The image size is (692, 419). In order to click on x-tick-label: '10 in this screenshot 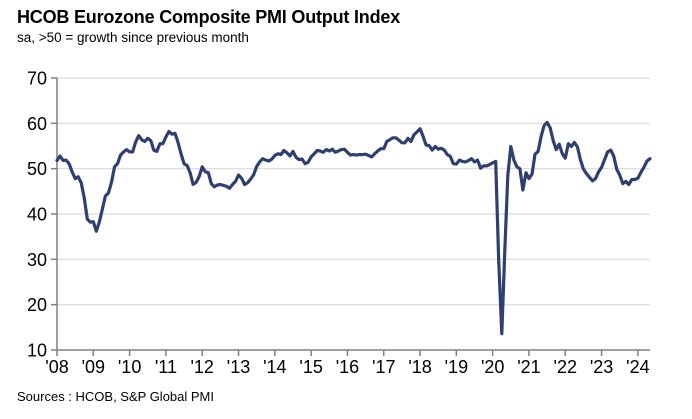, I will do `click(129, 367)`.